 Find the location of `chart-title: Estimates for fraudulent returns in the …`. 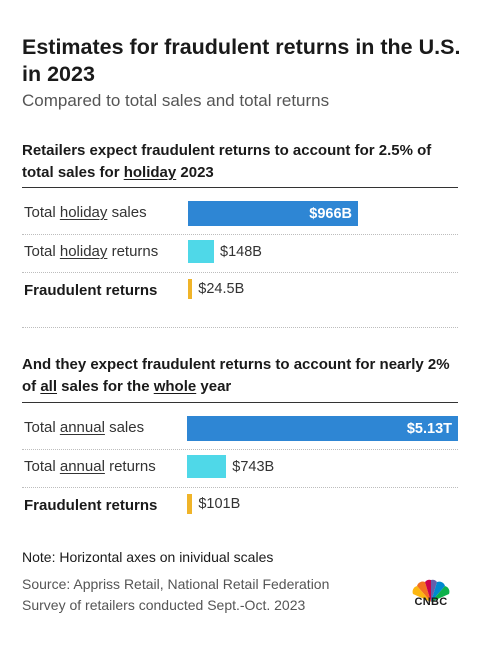

chart-title: Estimates for fraudulent returns in the … is located at coordinates (241, 60).